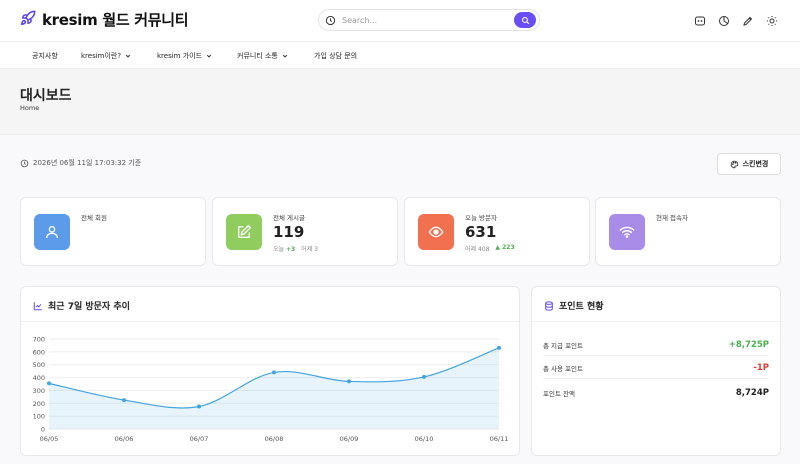 The width and height of the screenshot is (800, 464). I want to click on points-row-balance: 포인트 잔액 8,724P, so click(656, 393).